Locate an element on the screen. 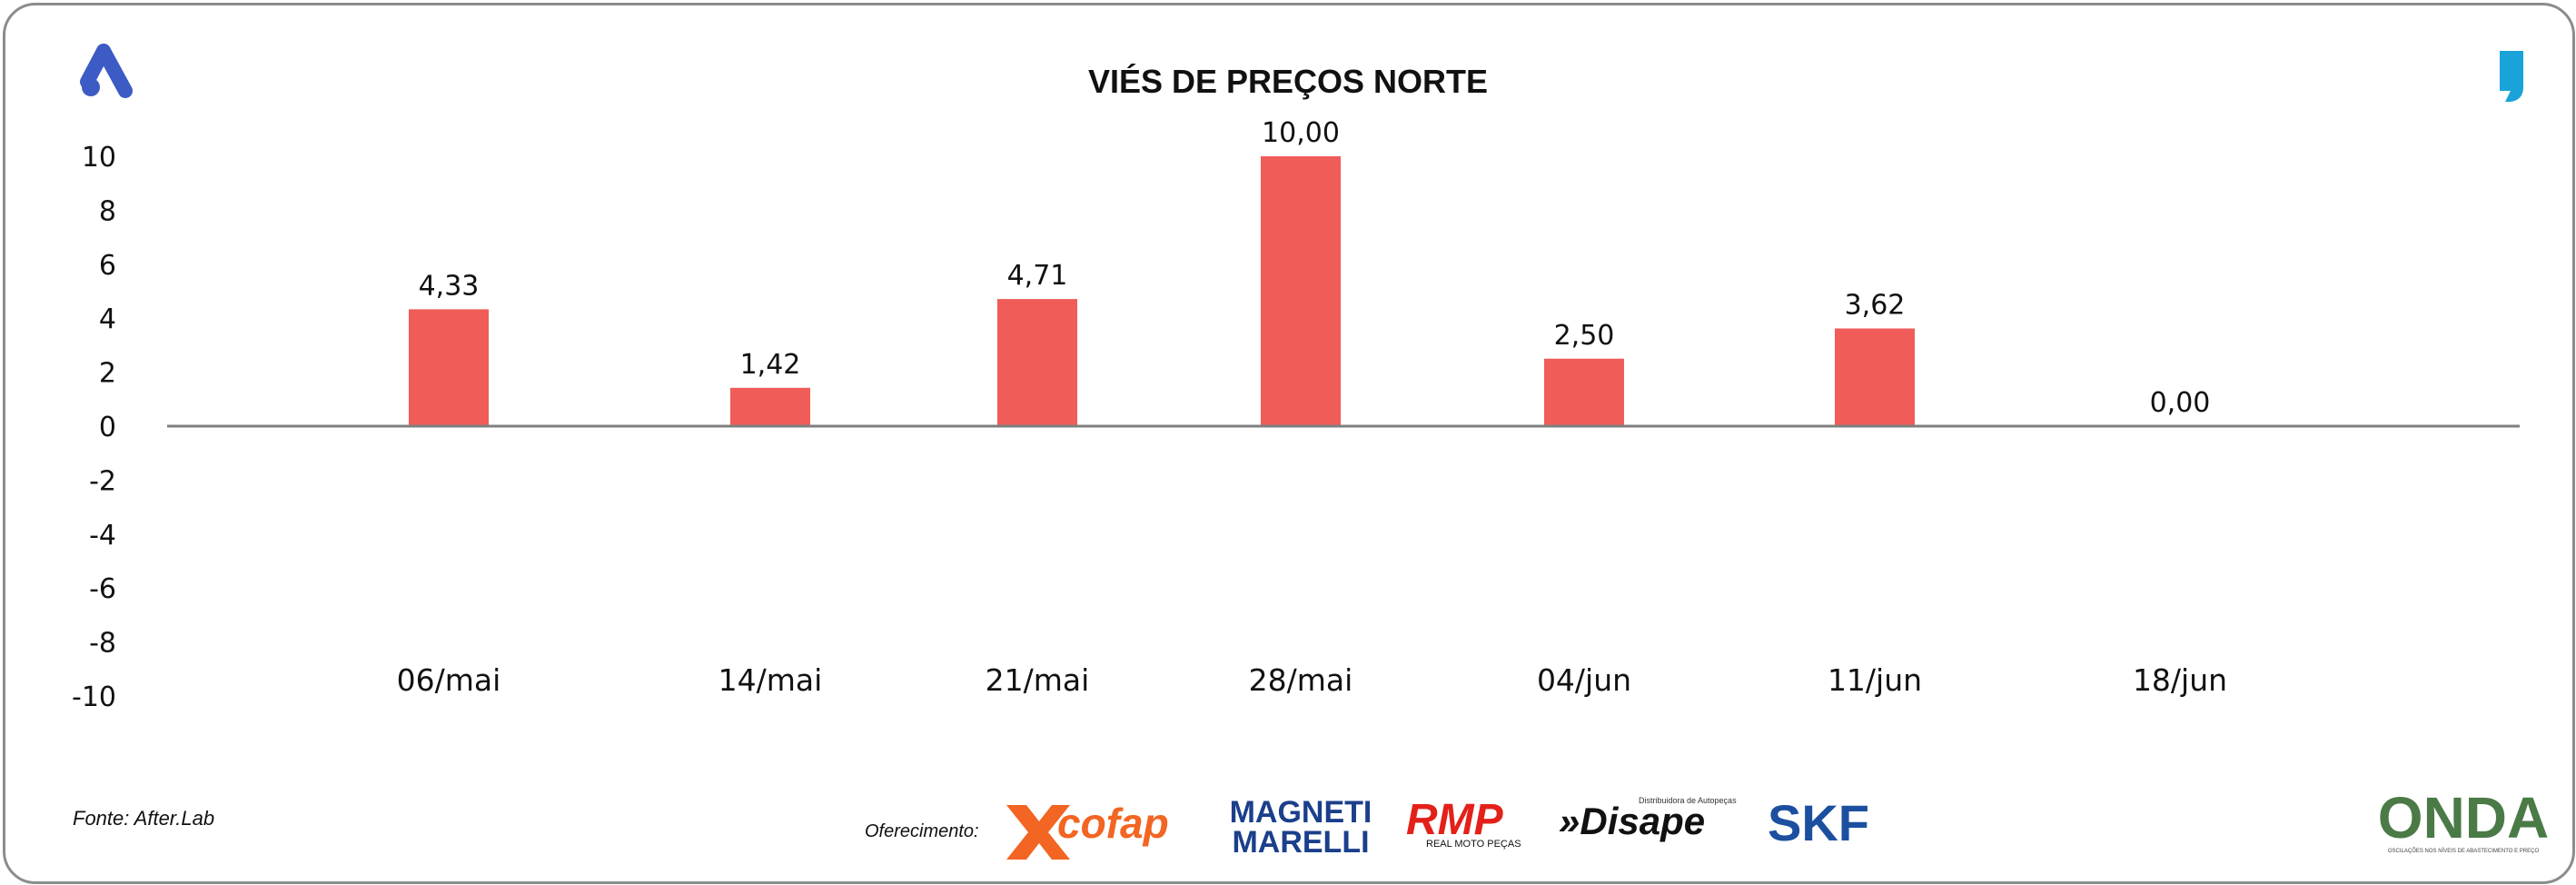 The width and height of the screenshot is (2576, 885). rmp-logo: RMP REAL MOTO PEÇAS is located at coordinates (1463, 823).